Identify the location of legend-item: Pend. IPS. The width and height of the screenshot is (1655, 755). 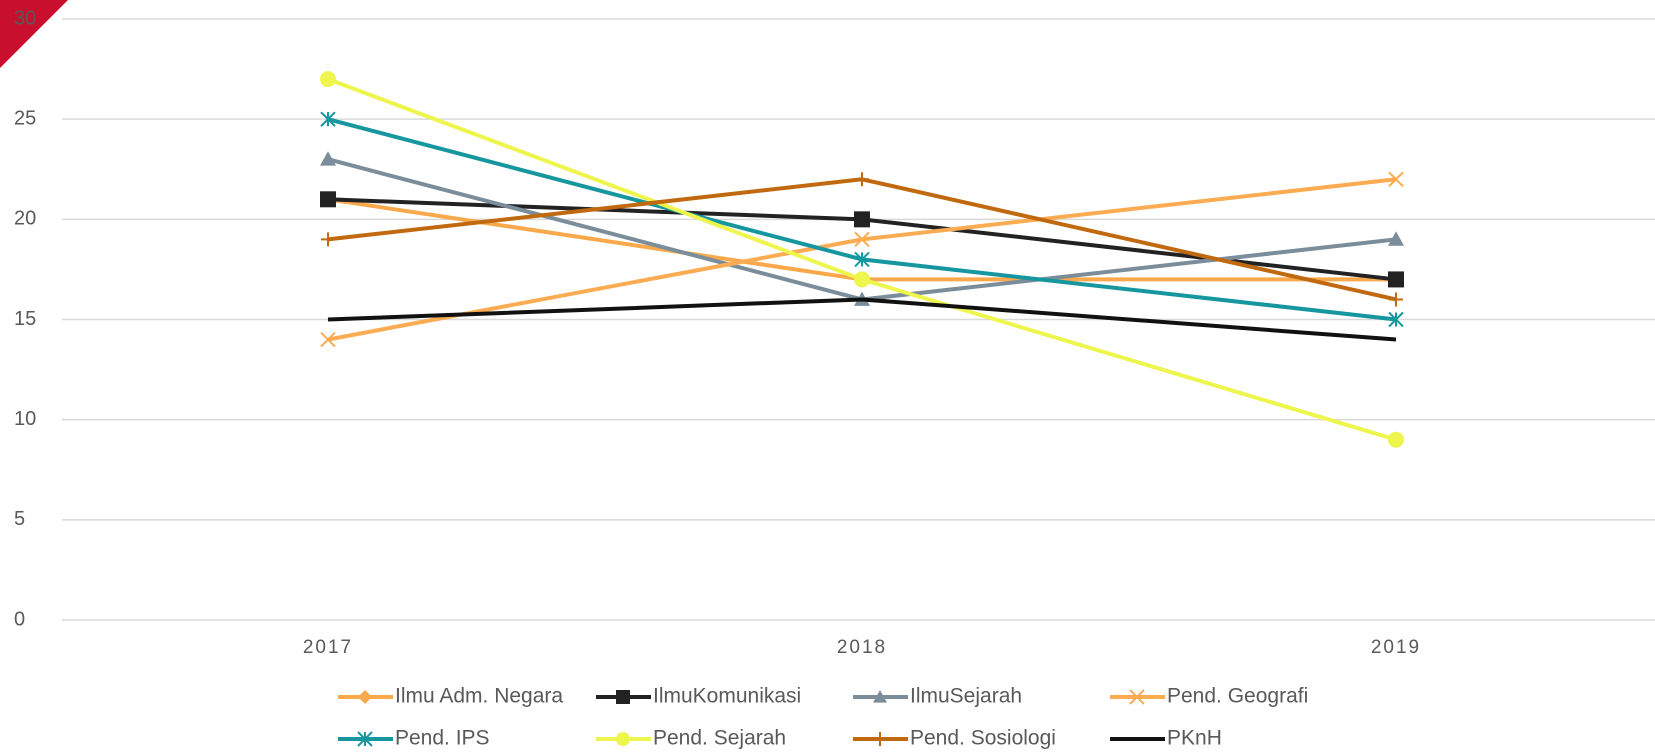
(414, 738).